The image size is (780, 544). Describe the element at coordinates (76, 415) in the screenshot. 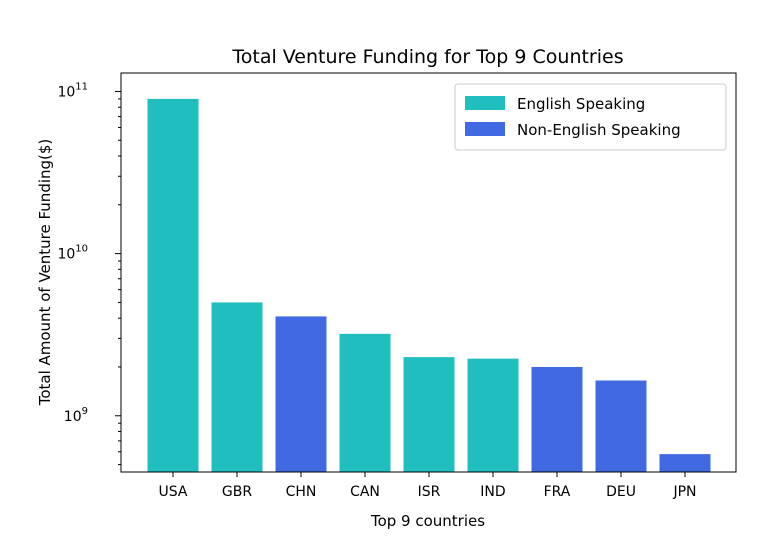

I see `y-tick-label: 109` at that location.